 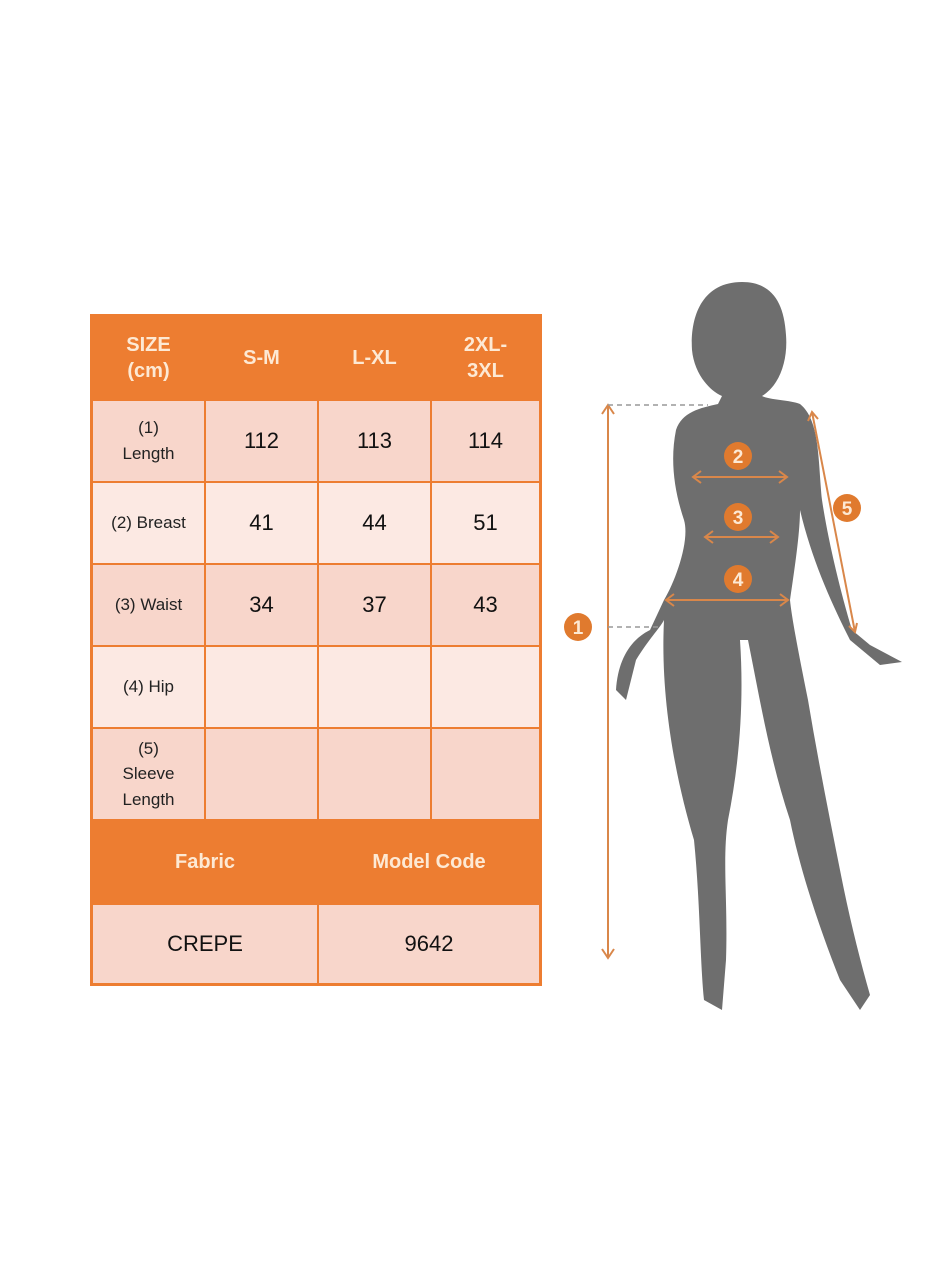 I want to click on length-arrow, so click(x=608, y=681).